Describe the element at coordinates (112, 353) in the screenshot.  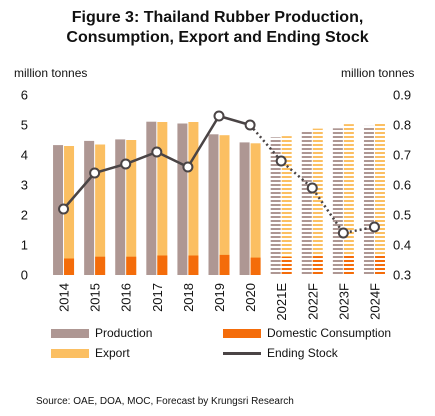
I see `legend-export-label: Export` at that location.